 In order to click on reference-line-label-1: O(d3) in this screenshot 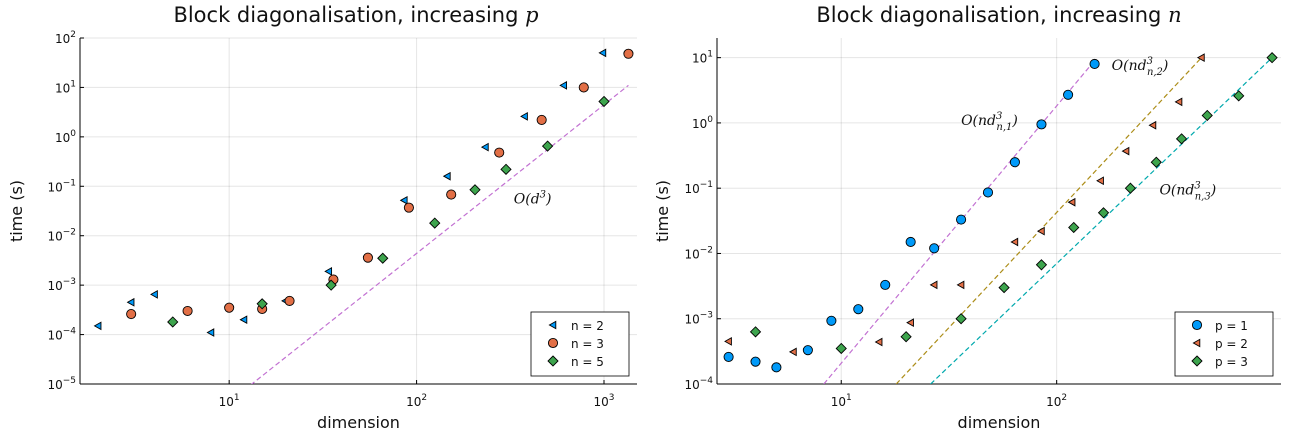, I will do `click(533, 198)`.